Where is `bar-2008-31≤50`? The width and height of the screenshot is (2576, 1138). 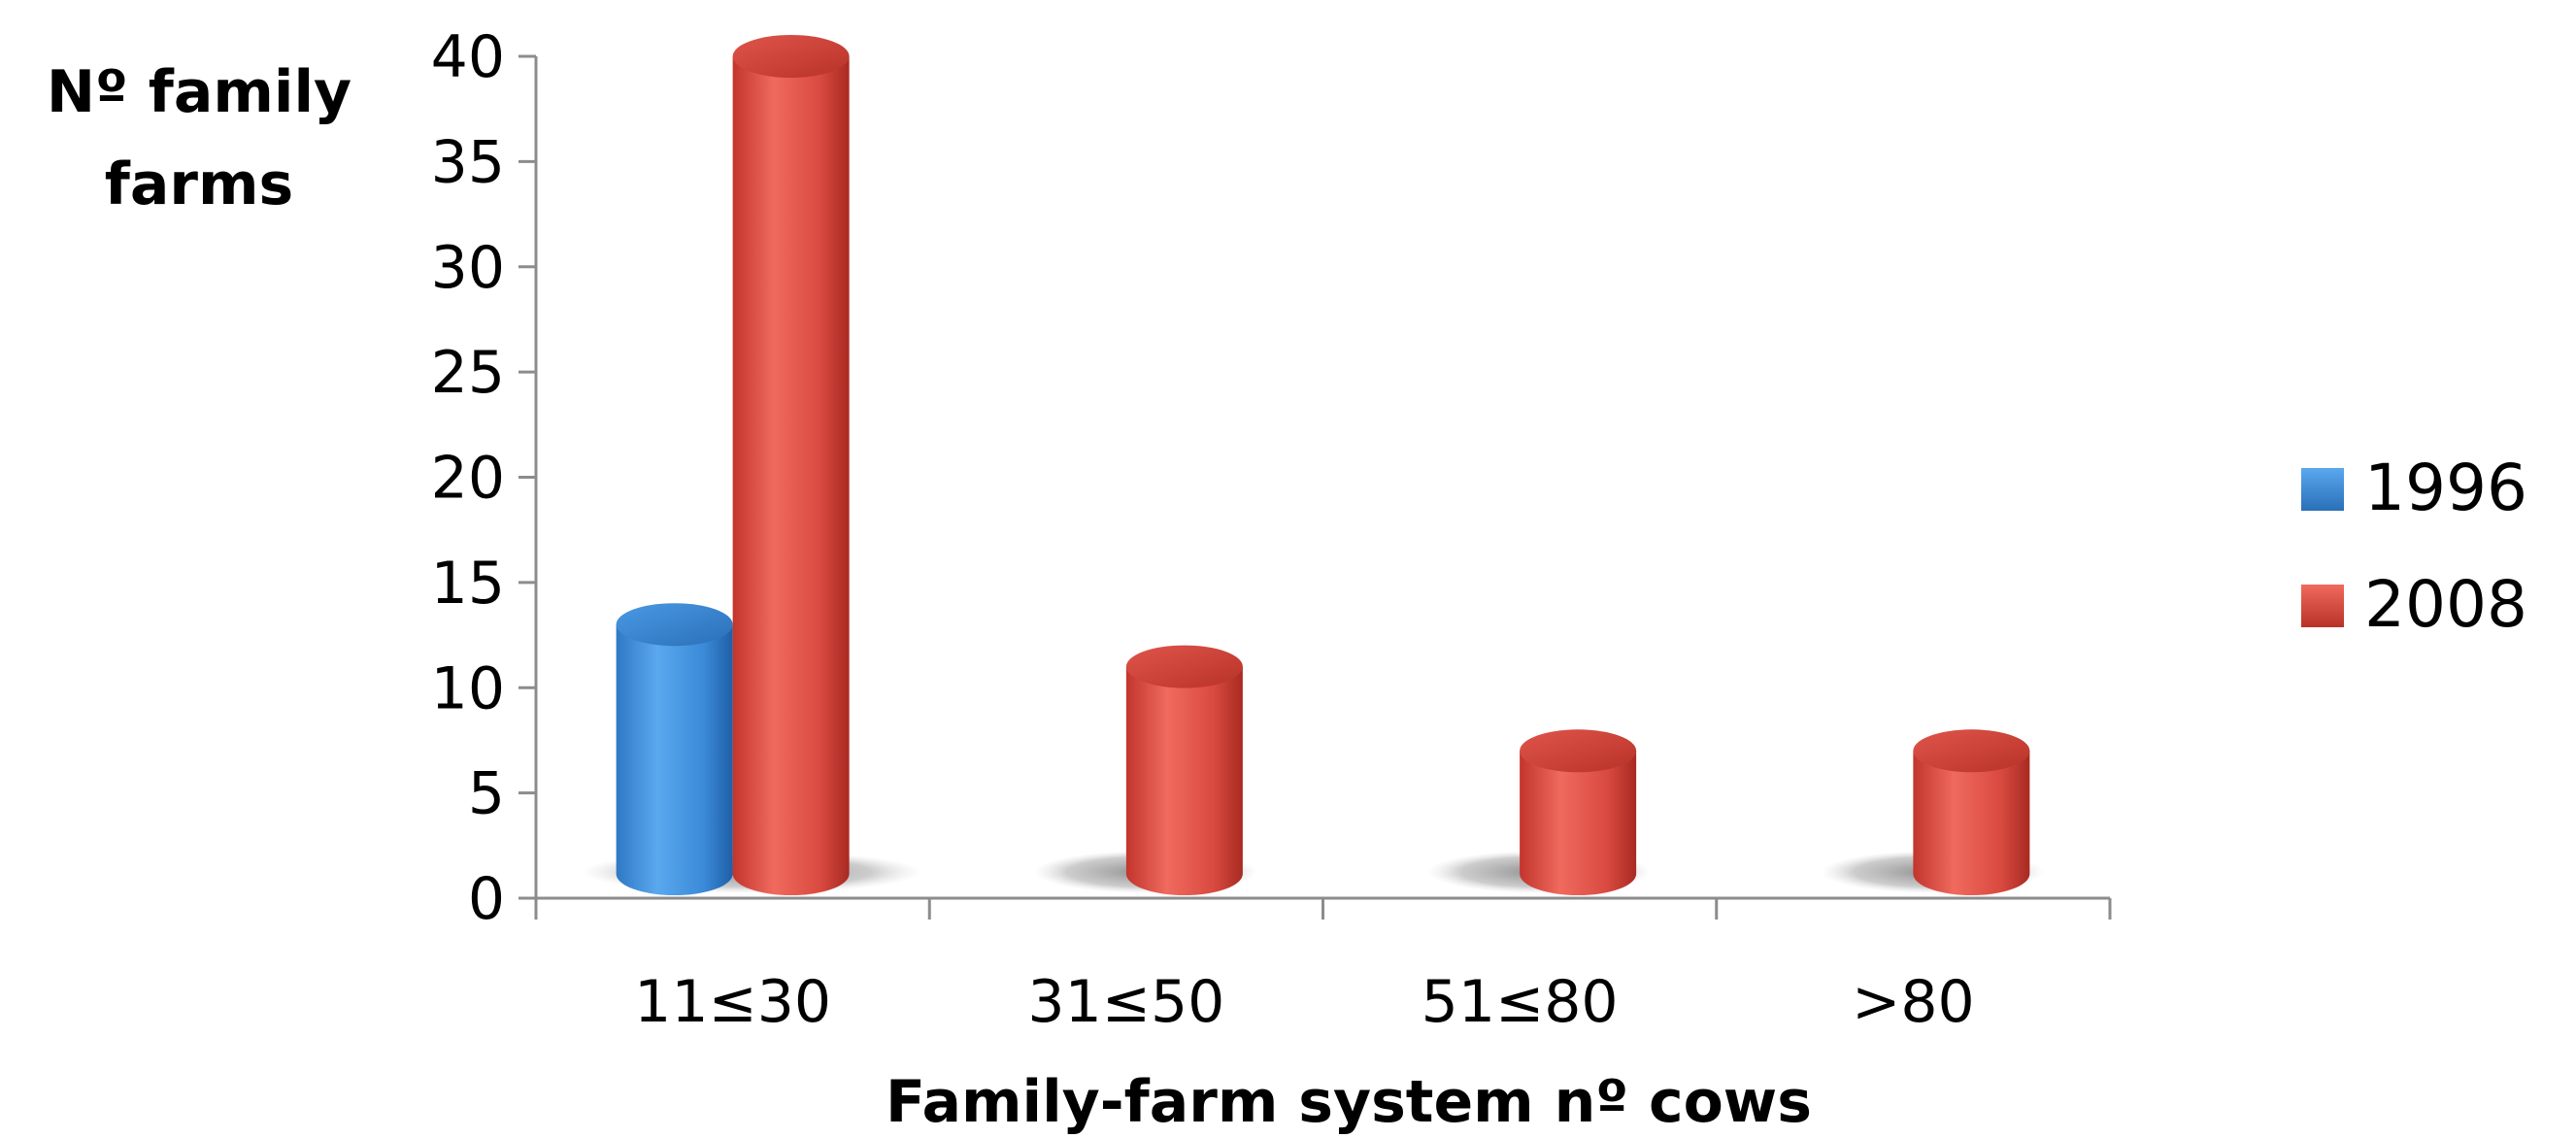
bar-2008-31≤50 is located at coordinates (1184, 770).